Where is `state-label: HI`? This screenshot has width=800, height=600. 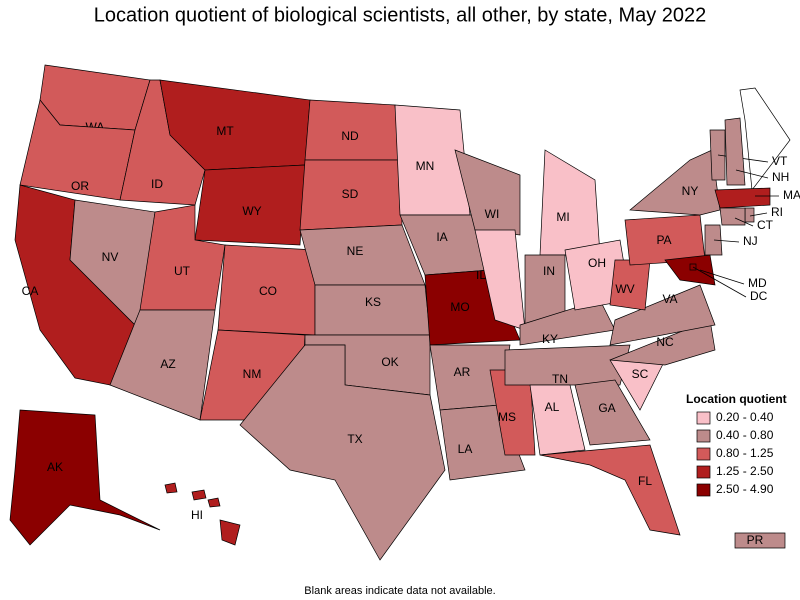 state-label: HI is located at coordinates (197, 515).